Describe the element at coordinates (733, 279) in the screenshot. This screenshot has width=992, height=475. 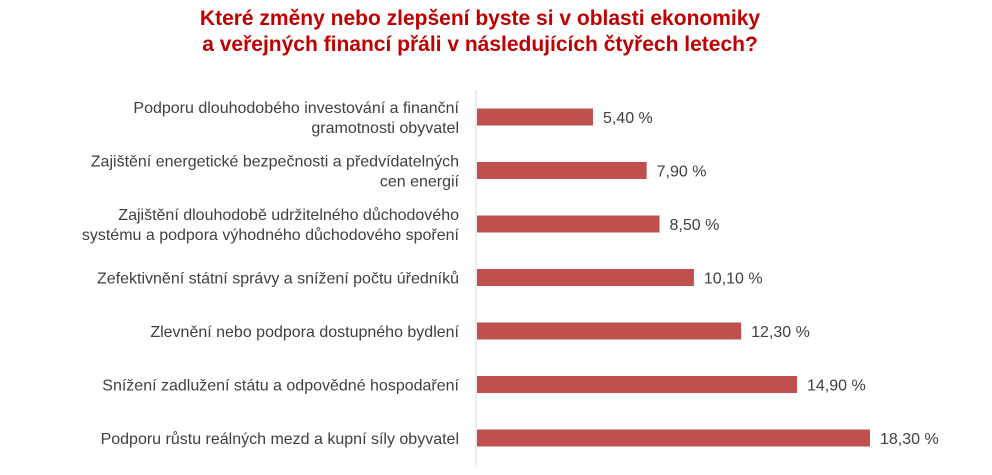
I see `value-label-3: 10,10 %` at that location.